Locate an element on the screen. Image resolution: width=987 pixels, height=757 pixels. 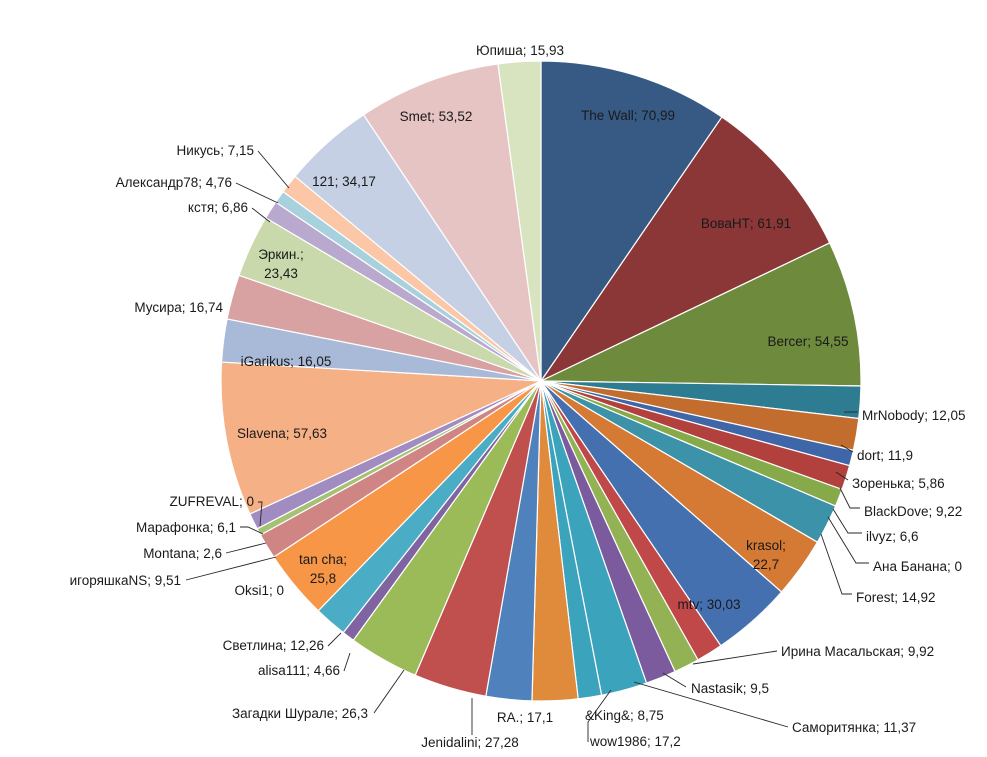
data-label-загадки-шурале-20: Загадки Шурале; 26,3 is located at coordinates (300, 713).